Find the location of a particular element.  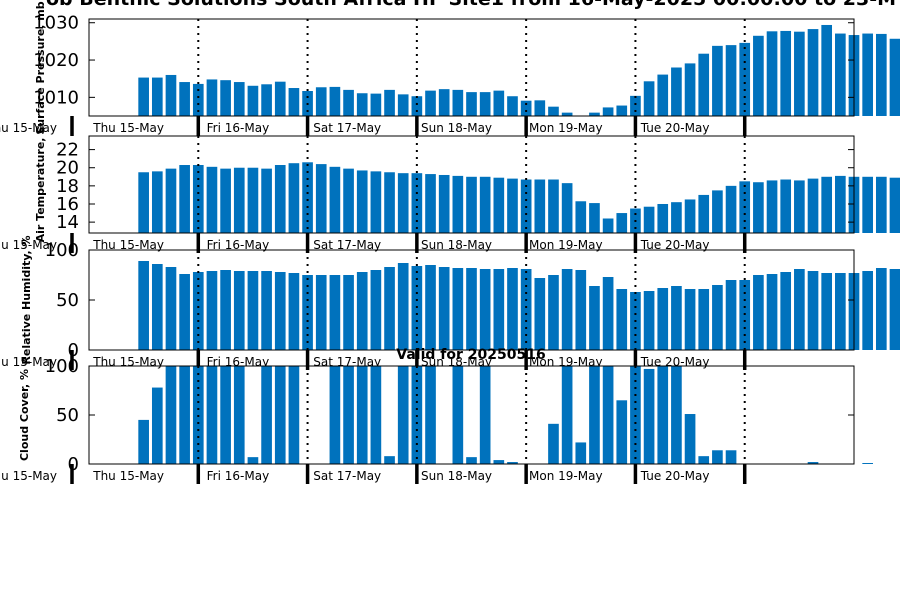

x-tick-label-edge: Thu 15-May is located at coordinates (28, 128).